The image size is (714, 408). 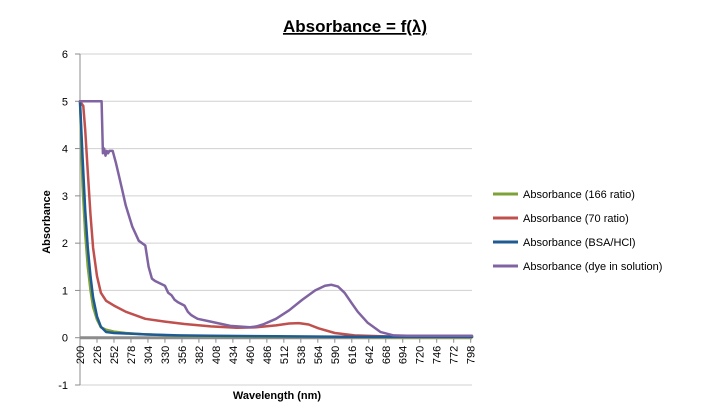 I want to click on legend-label-4: Absorbance (dye in solution), so click(x=592, y=267).